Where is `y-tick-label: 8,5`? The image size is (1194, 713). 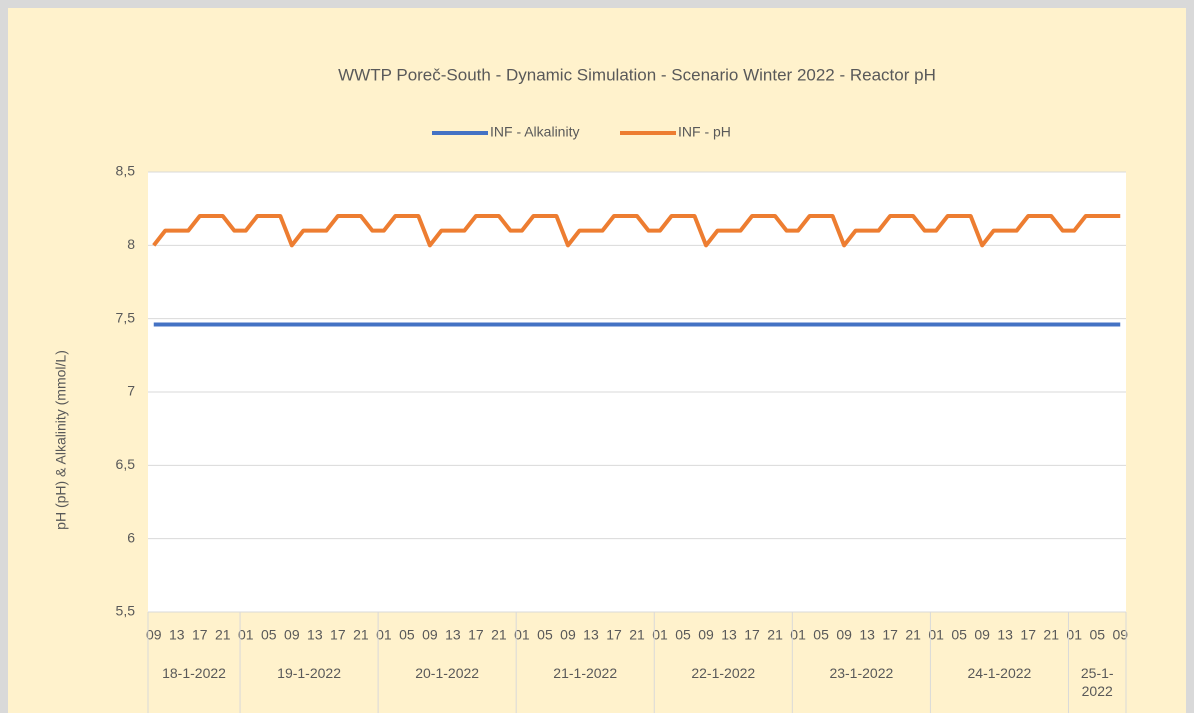 y-tick-label: 8,5 is located at coordinates (126, 171).